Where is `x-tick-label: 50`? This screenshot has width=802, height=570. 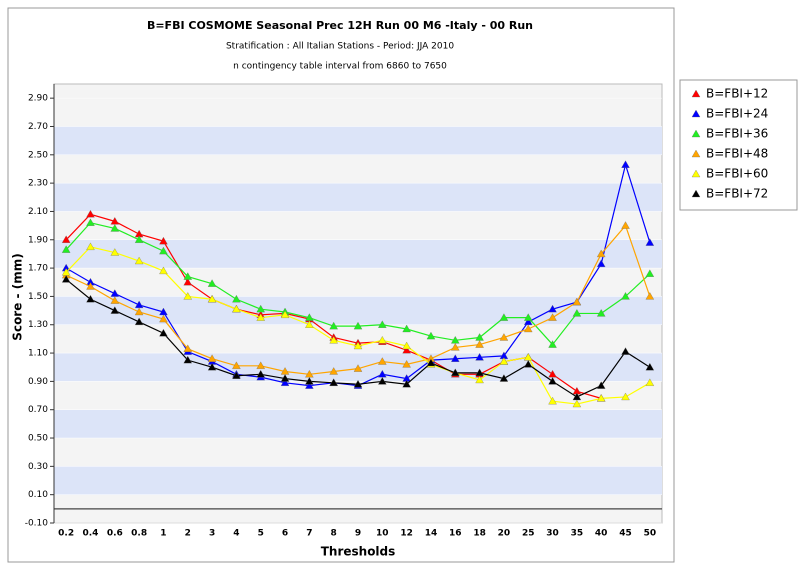
x-tick-label: 50 is located at coordinates (650, 534).